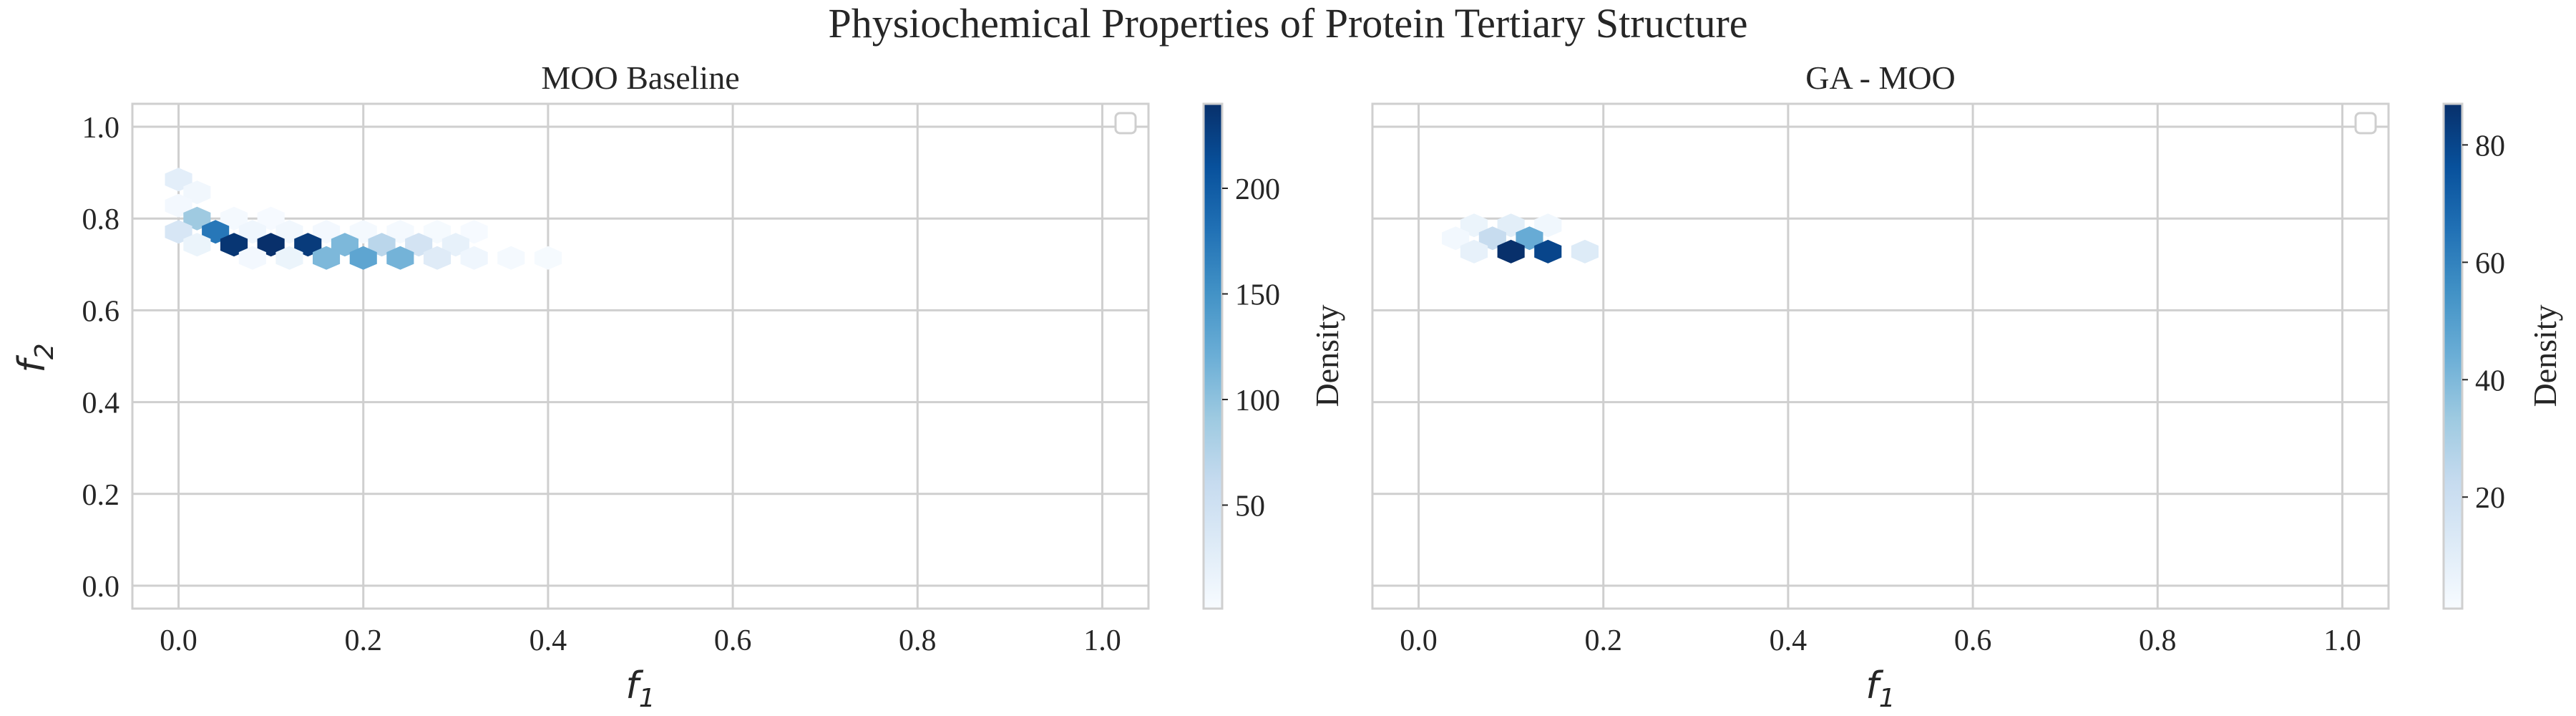 This screenshot has width=2576, height=716. What do you see at coordinates (2473, 356) in the screenshot?
I see `colorbar: 20 40 60 80` at bounding box center [2473, 356].